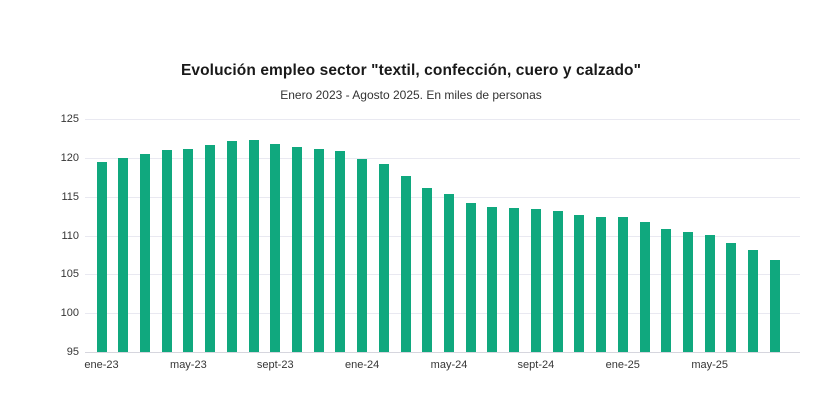  What do you see at coordinates (69, 157) in the screenshot?
I see `y-tick-label-120: 120` at bounding box center [69, 157].